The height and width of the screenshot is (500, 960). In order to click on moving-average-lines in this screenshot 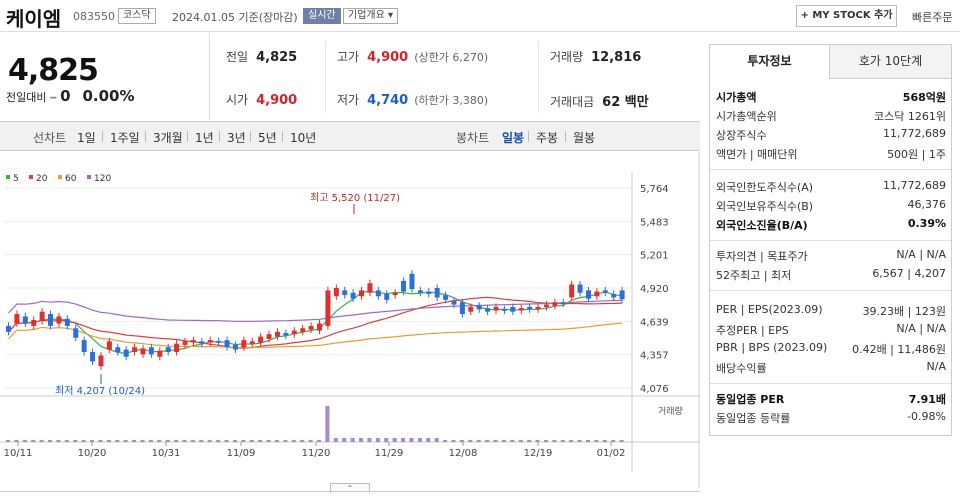, I will do `click(315, 322)`.